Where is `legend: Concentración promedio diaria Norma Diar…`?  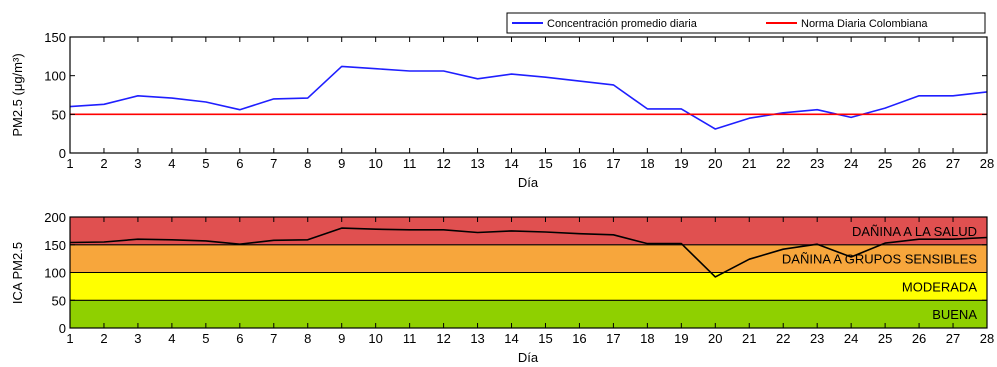 legend: Concentración promedio diaria Norma Diar… is located at coordinates (746, 23).